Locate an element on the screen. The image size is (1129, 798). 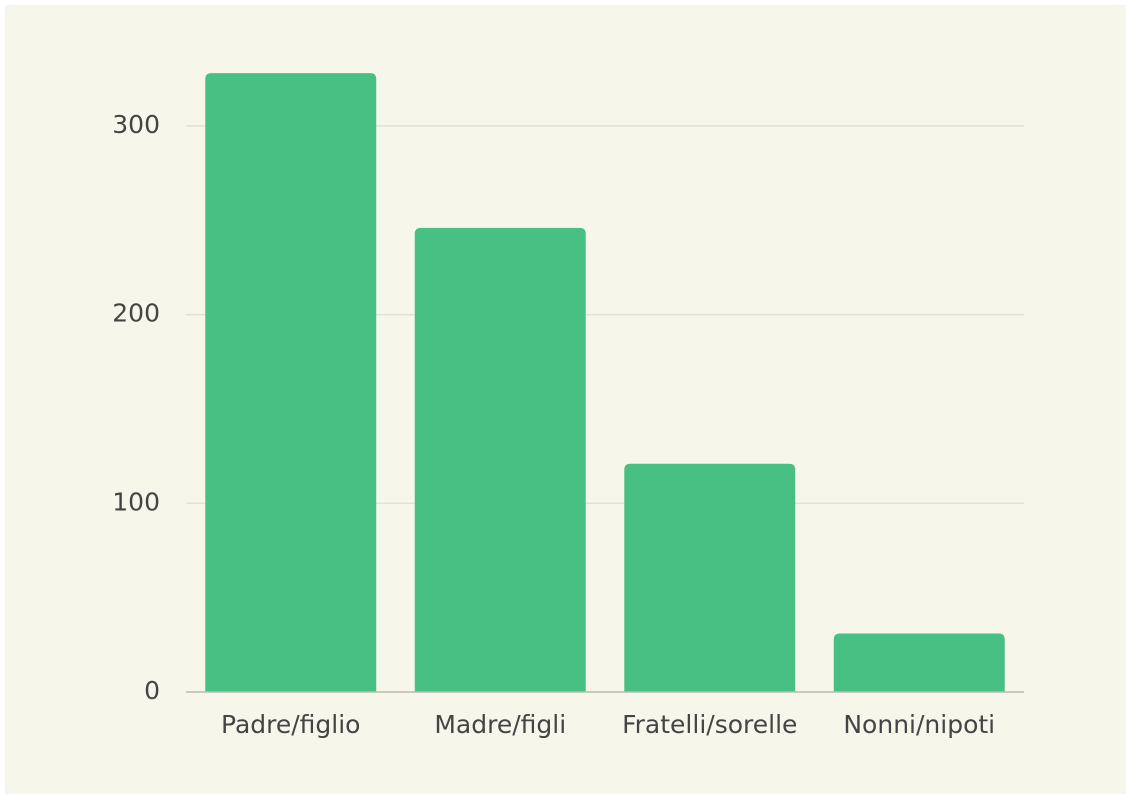
x-tick-label: Madre/figli is located at coordinates (500, 724).